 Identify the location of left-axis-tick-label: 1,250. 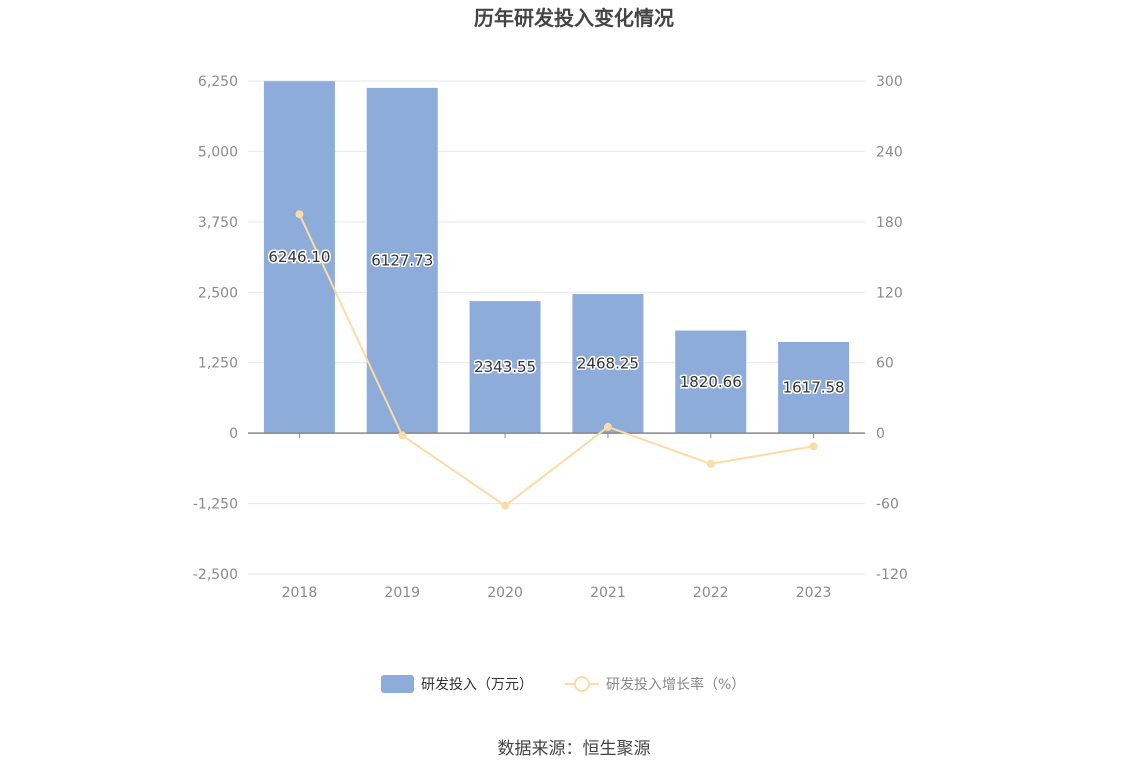
(218, 364).